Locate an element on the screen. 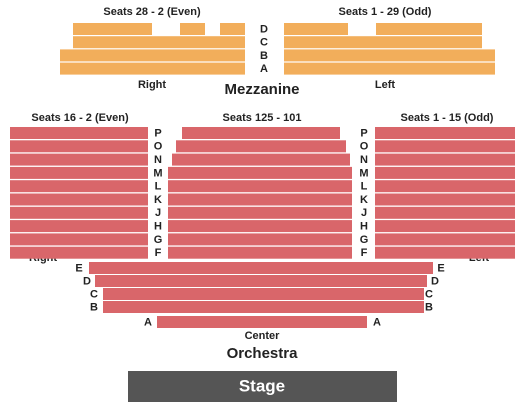  level-title: Mezzanine is located at coordinates (261, 89).